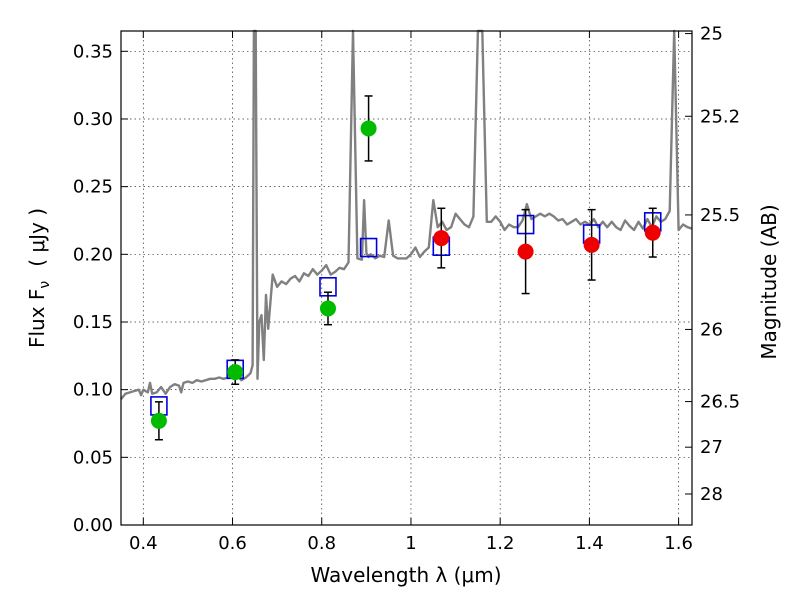 The height and width of the screenshot is (600, 800). I want to click on y-tick-label: 0.35, so click(93, 51).